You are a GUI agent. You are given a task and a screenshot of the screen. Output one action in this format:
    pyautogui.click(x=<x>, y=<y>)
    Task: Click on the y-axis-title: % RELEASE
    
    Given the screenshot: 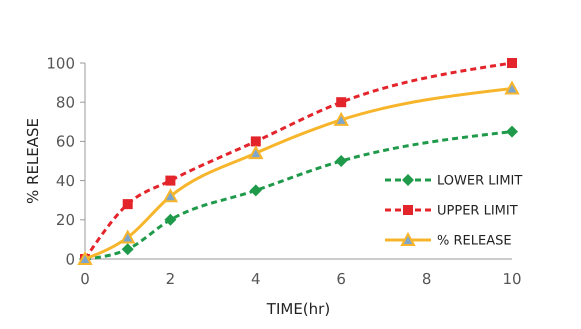 What is the action you would take?
    pyautogui.click(x=33, y=161)
    